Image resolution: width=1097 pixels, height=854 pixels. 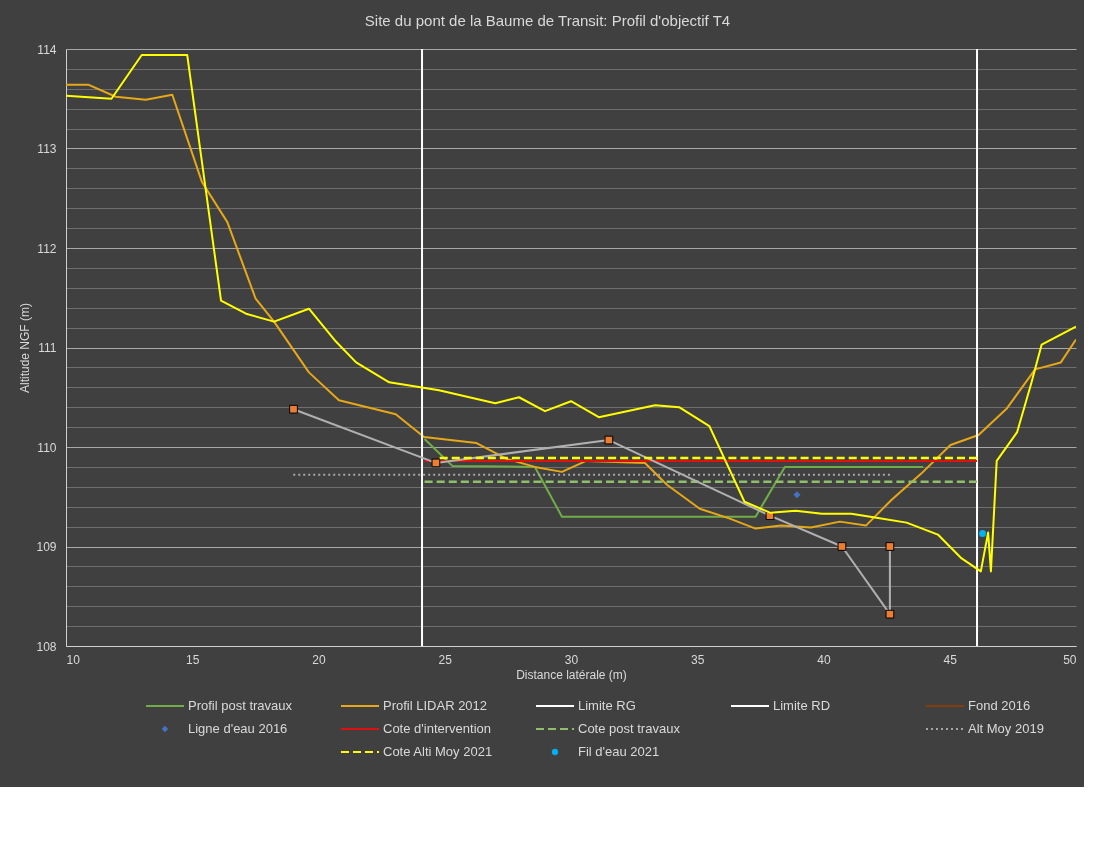 What do you see at coordinates (698, 659) in the screenshot?
I see `x-tick-label: 35` at bounding box center [698, 659].